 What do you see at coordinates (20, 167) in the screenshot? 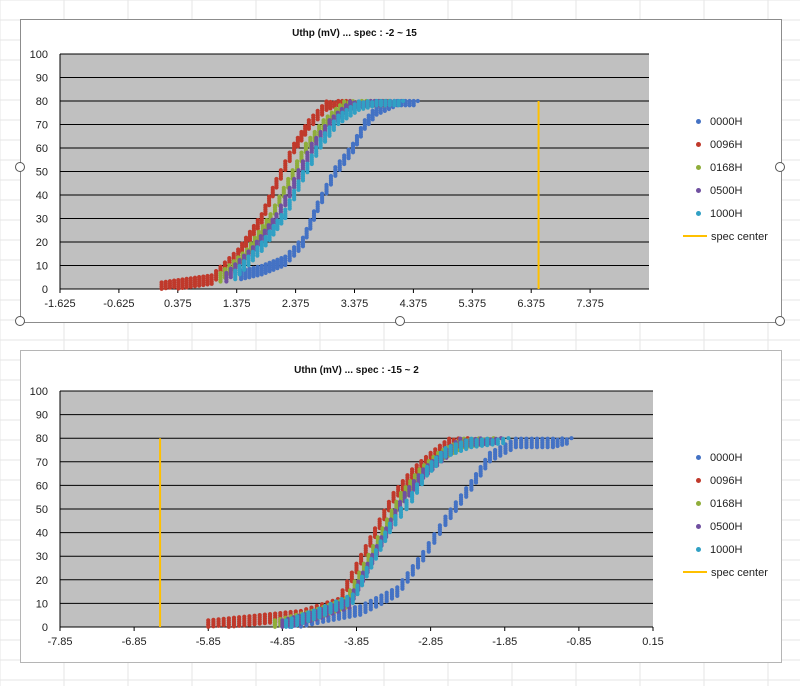
I see `resize-handle-left` at bounding box center [20, 167].